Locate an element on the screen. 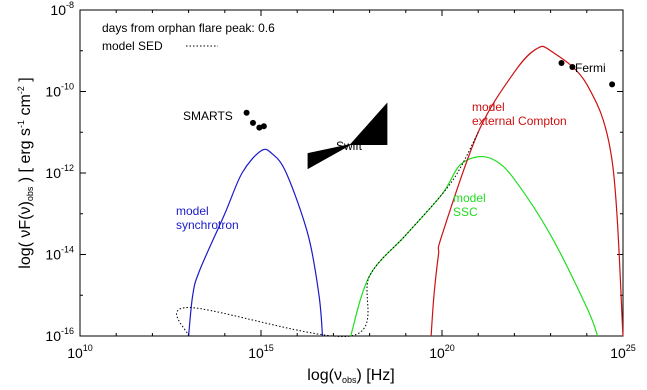 This screenshot has height=390, width=647. x-tick-label: 1010 is located at coordinates (80, 352).